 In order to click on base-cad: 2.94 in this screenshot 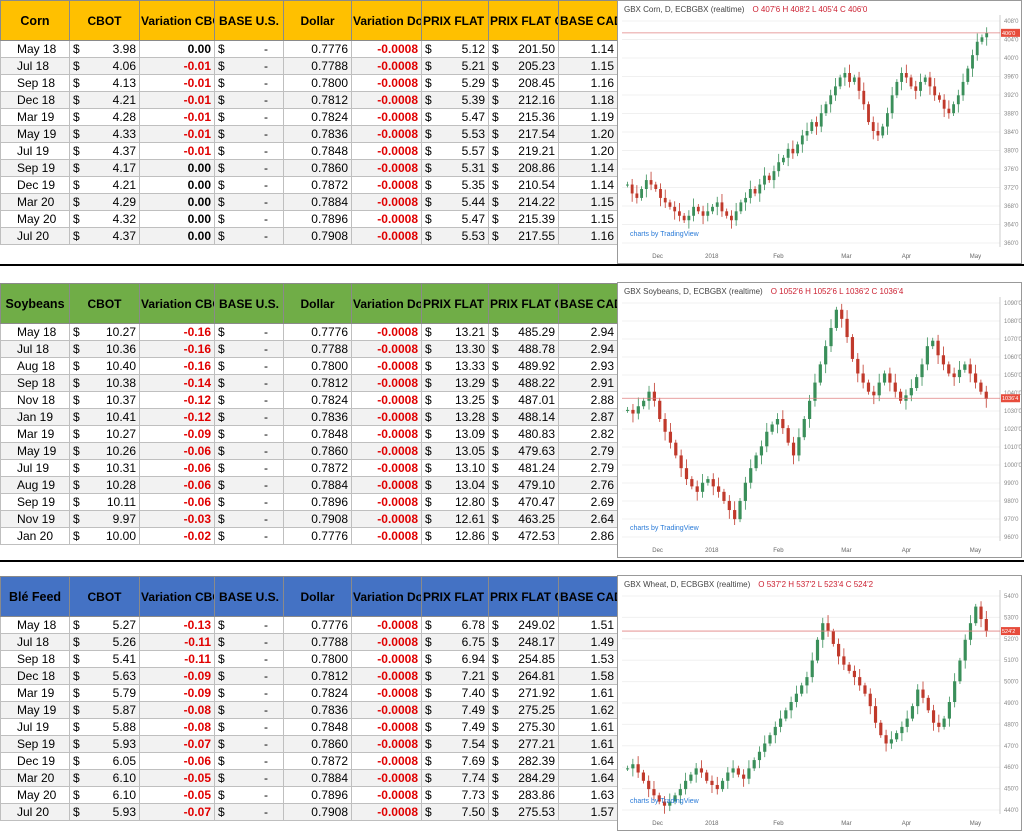, I will do `click(588, 332)`.